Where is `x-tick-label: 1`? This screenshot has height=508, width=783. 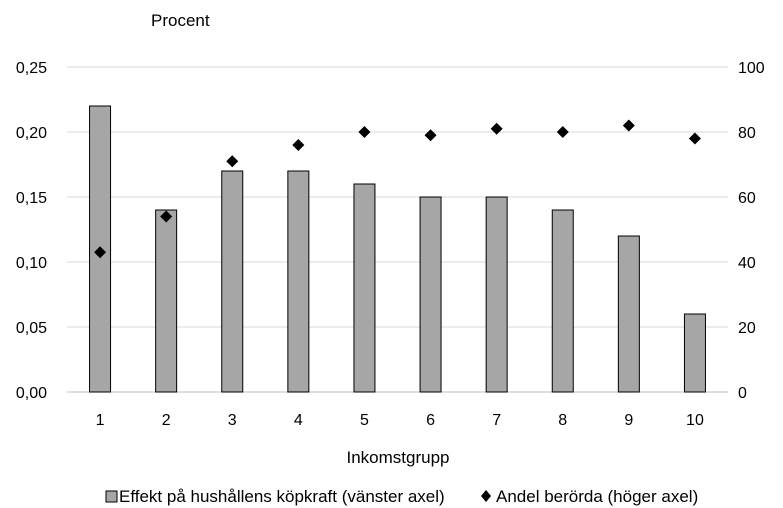 x-tick-label: 1 is located at coordinates (100, 420).